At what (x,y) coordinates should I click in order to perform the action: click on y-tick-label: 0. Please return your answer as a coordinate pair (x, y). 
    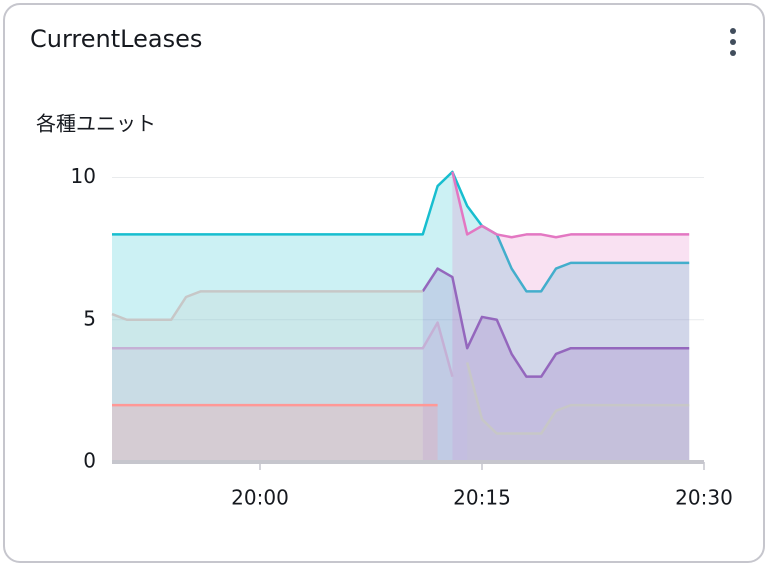
    Looking at the image, I should click on (89, 461).